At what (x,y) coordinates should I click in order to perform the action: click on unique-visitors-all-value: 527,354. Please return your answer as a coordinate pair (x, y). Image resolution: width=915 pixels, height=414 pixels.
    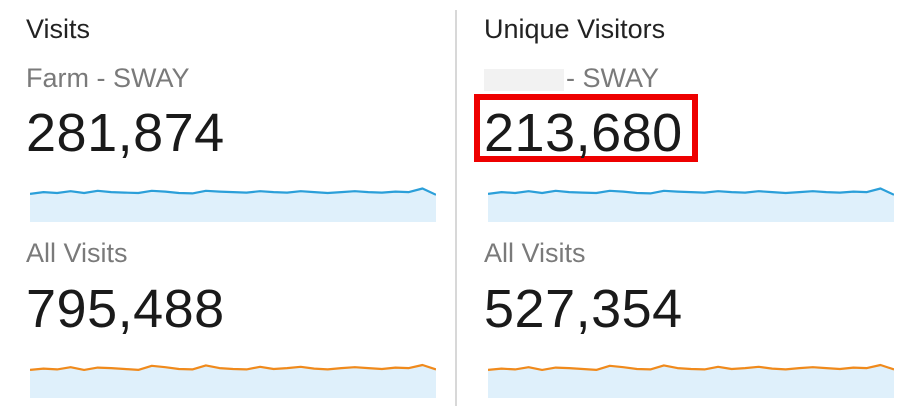
    Looking at the image, I should click on (583, 309).